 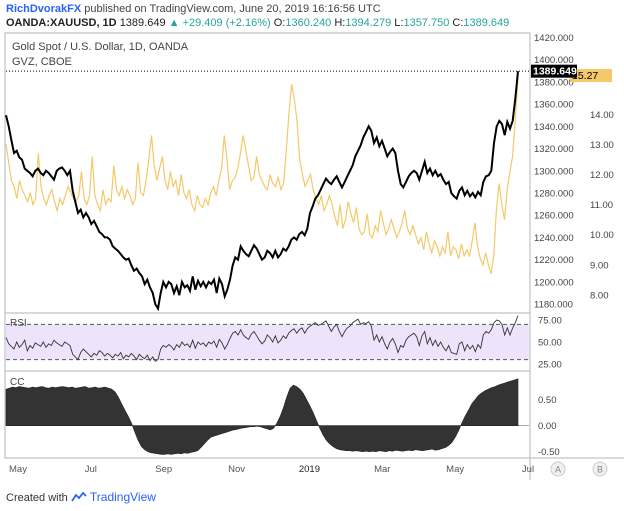 What do you see at coordinates (554, 60) in the screenshot?
I see `price-tick-label: 1400.000` at bounding box center [554, 60].